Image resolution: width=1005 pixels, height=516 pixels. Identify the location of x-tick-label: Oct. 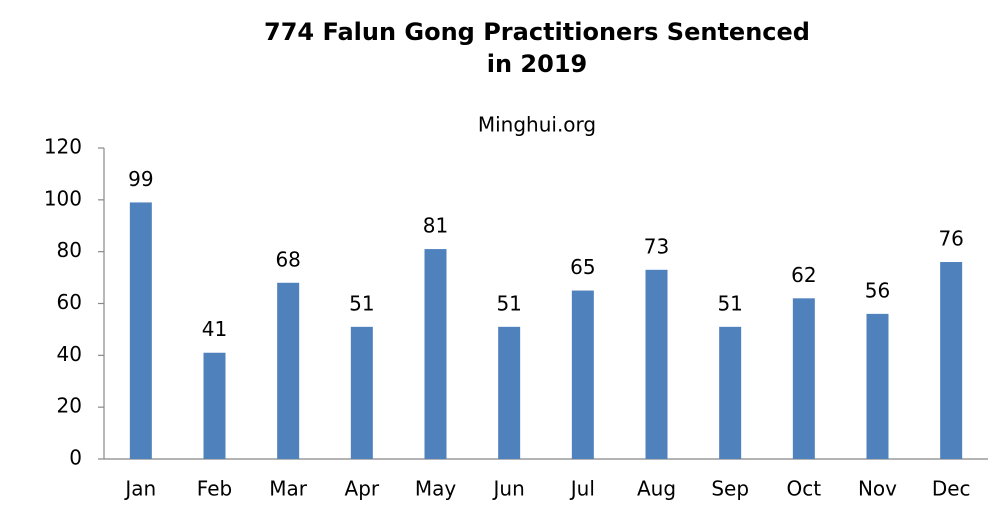
(804, 489).